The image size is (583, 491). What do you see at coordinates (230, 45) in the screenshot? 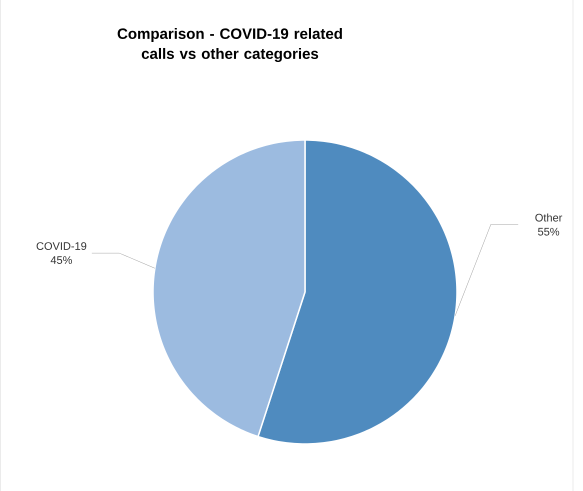
I see `chart-title: Comparison - COVID-19 related calls vs other categories` at bounding box center [230, 45].